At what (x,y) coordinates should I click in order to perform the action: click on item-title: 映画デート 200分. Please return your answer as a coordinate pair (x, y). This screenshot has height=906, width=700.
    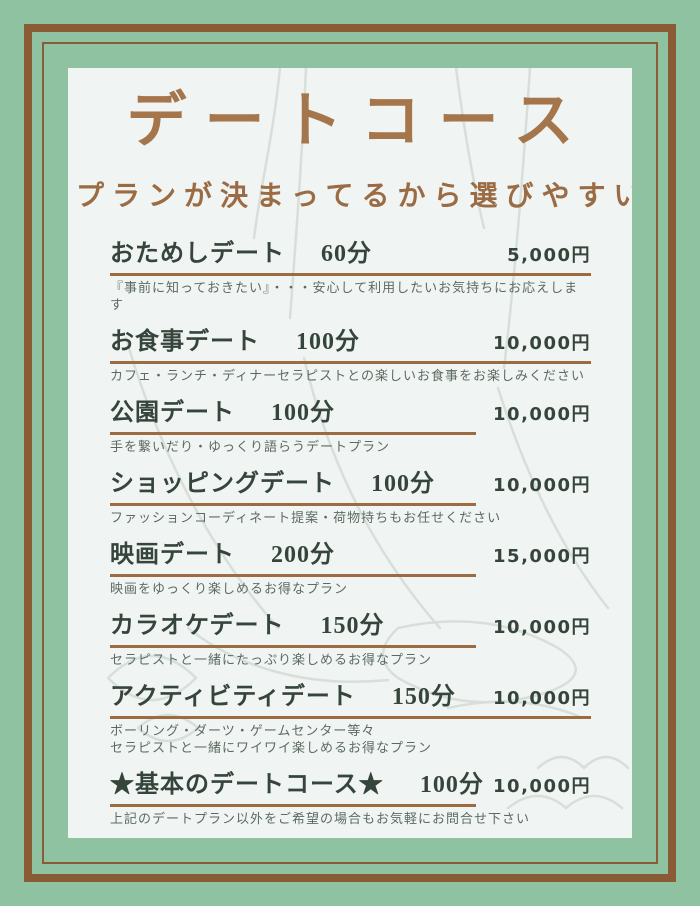
    Looking at the image, I should click on (222, 555).